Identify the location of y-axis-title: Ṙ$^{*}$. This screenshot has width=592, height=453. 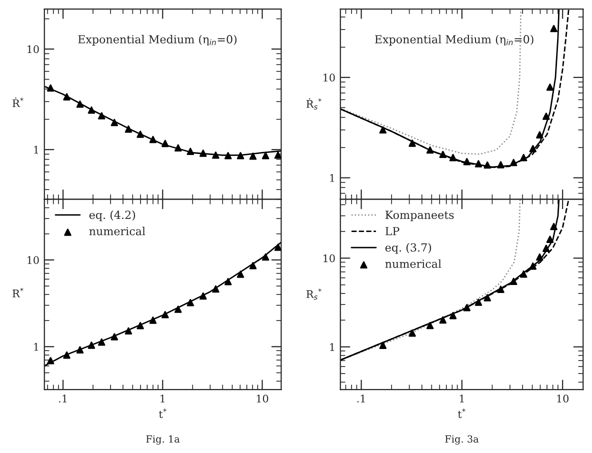
(18, 102).